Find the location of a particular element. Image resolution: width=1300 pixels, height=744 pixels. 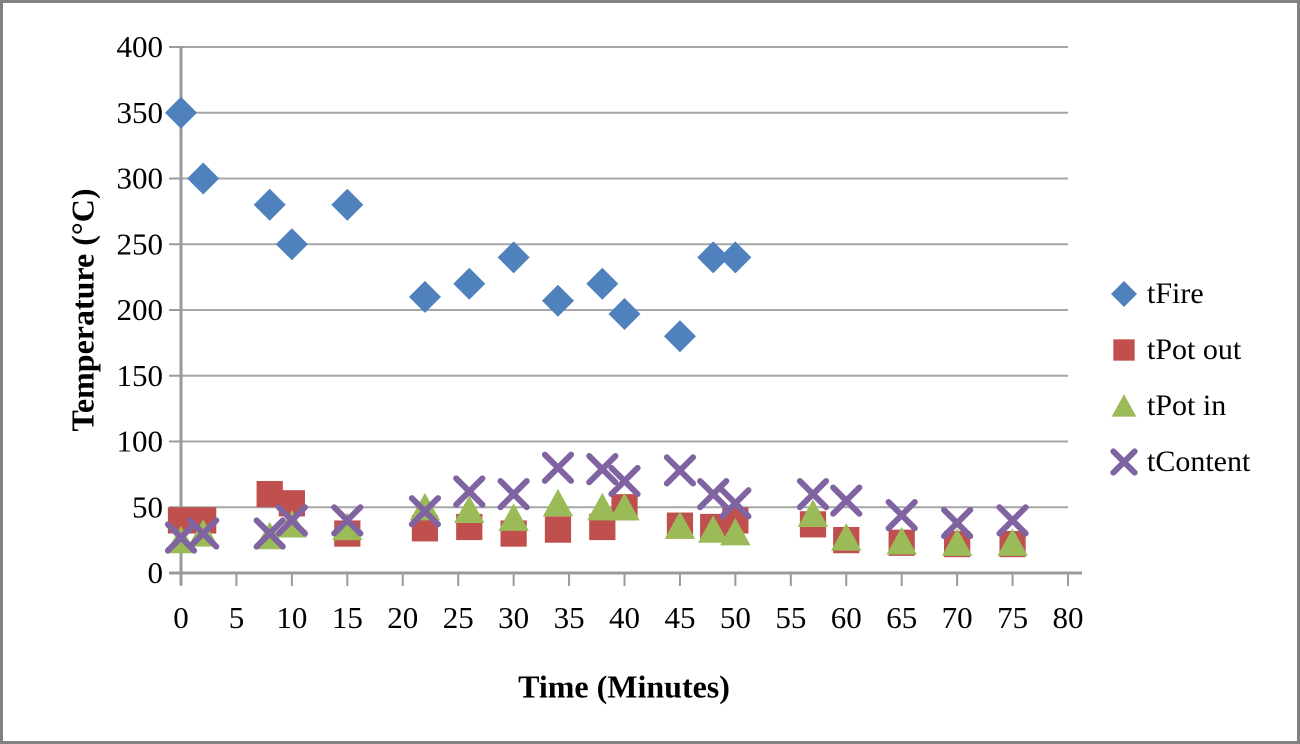

x-tick-label: 40 is located at coordinates (624, 617).